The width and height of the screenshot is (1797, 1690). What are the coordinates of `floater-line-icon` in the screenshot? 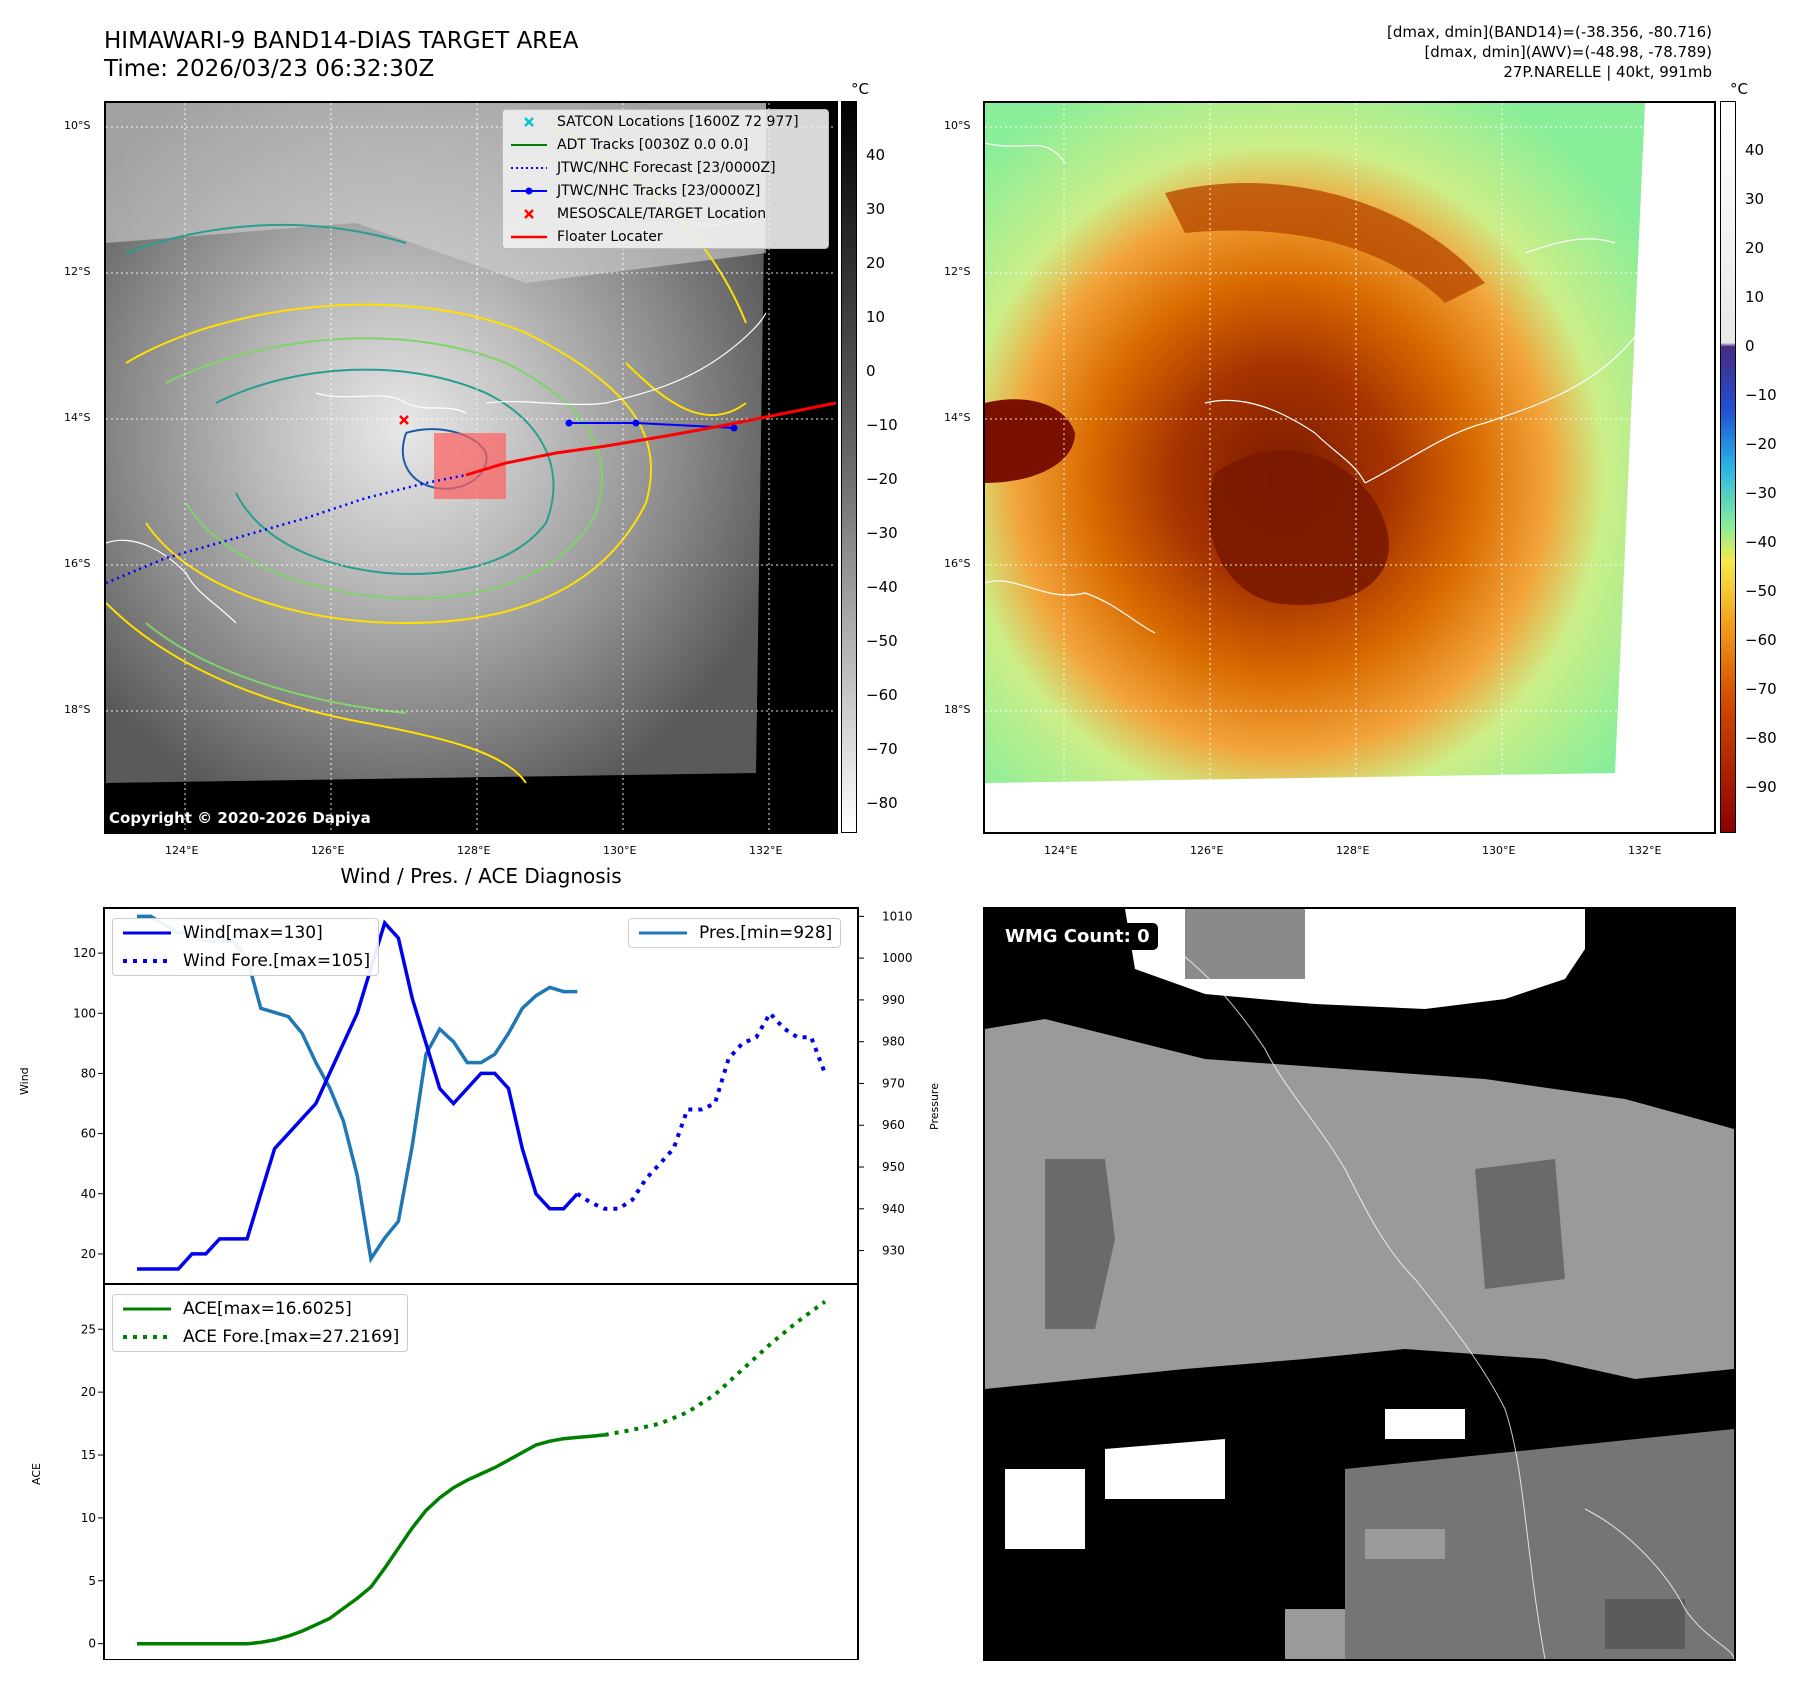 It's located at (529, 237).